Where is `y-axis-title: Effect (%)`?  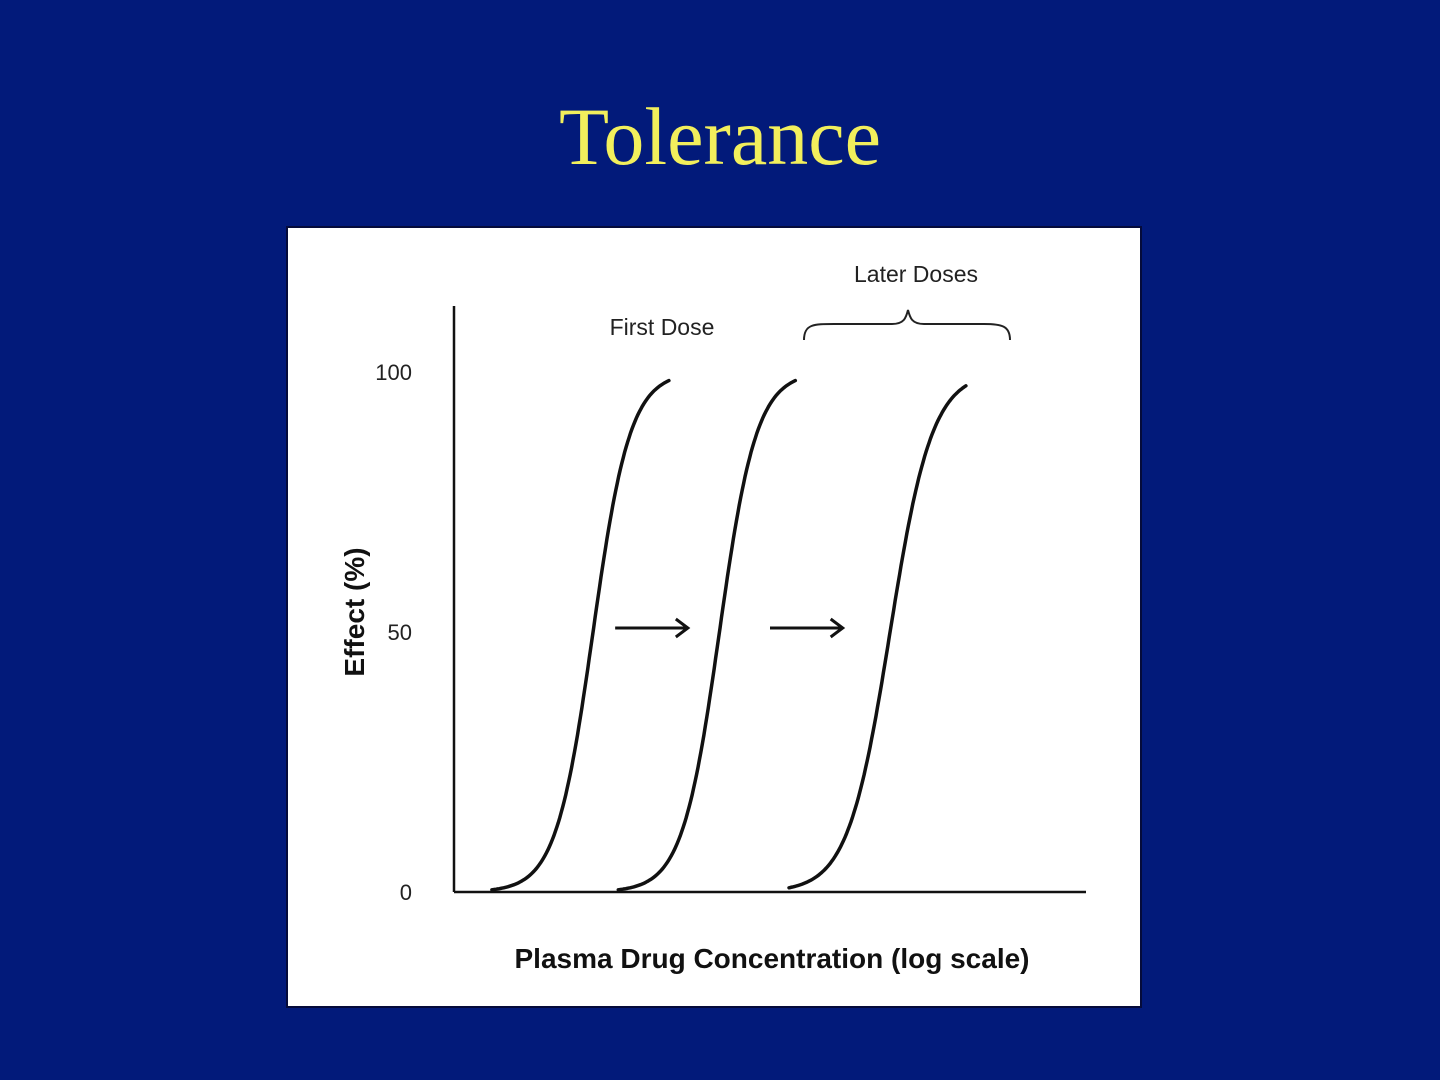 y-axis-title: Effect (%) is located at coordinates (354, 611).